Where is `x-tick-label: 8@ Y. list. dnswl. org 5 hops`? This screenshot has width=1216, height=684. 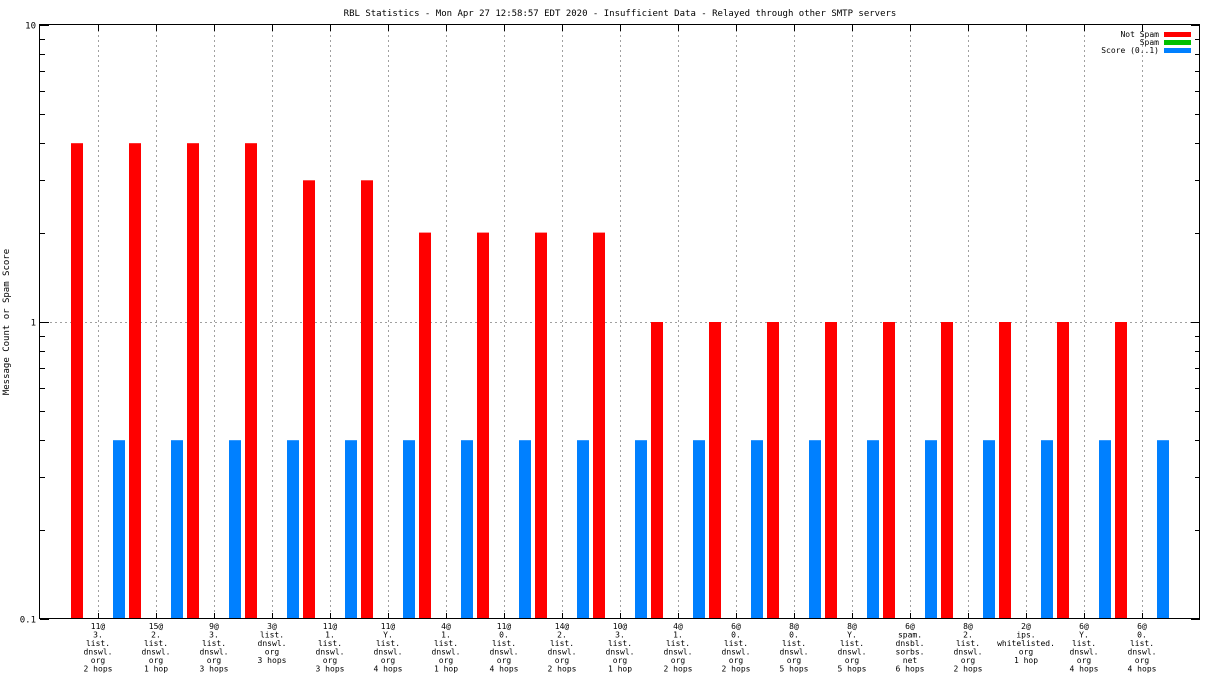
x-tick-label: 8@ Y. list. dnswl. org 5 hops is located at coordinates (852, 648).